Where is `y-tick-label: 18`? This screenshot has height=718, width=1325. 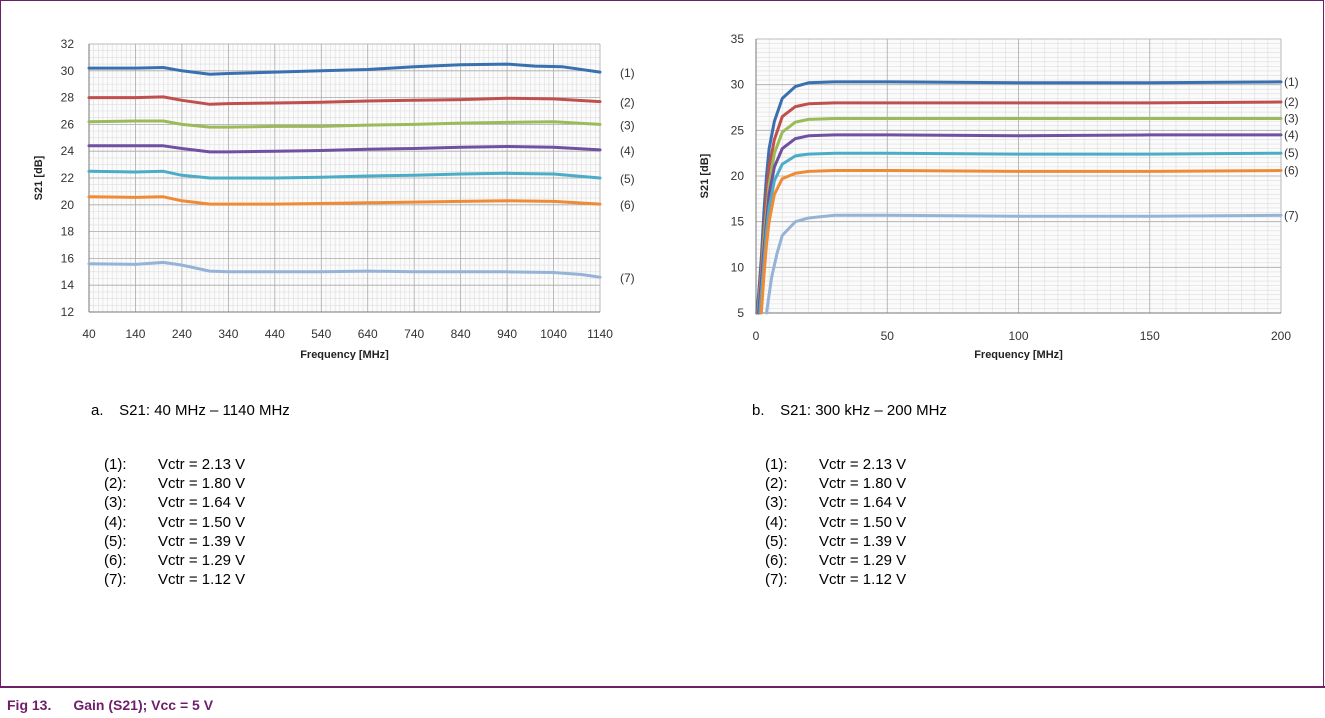
y-tick-label: 18 is located at coordinates (68, 232).